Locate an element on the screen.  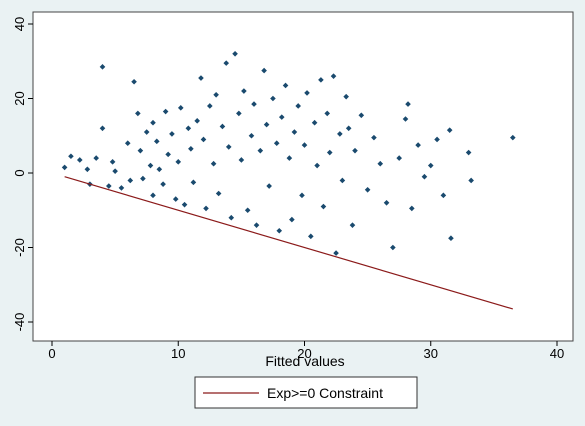
x-tick-label: 20 is located at coordinates (304, 353).